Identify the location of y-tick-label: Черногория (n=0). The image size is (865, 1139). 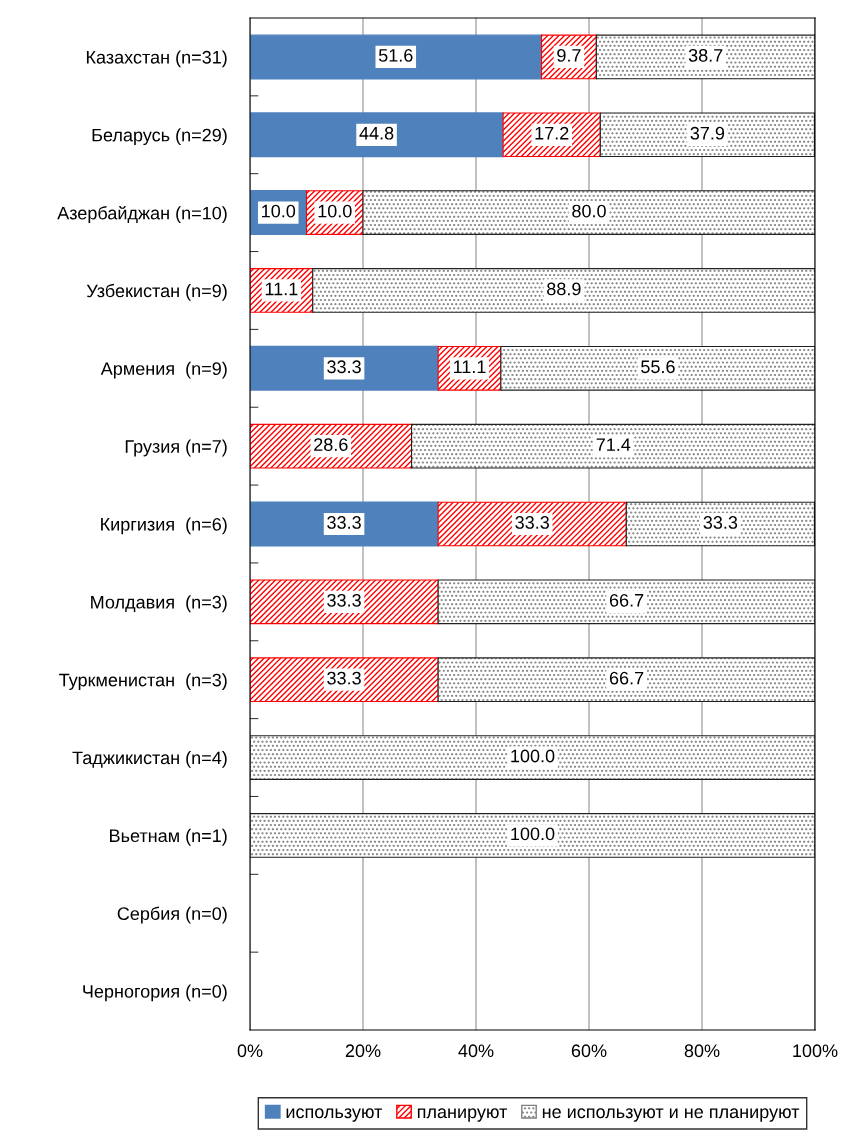
(155, 993).